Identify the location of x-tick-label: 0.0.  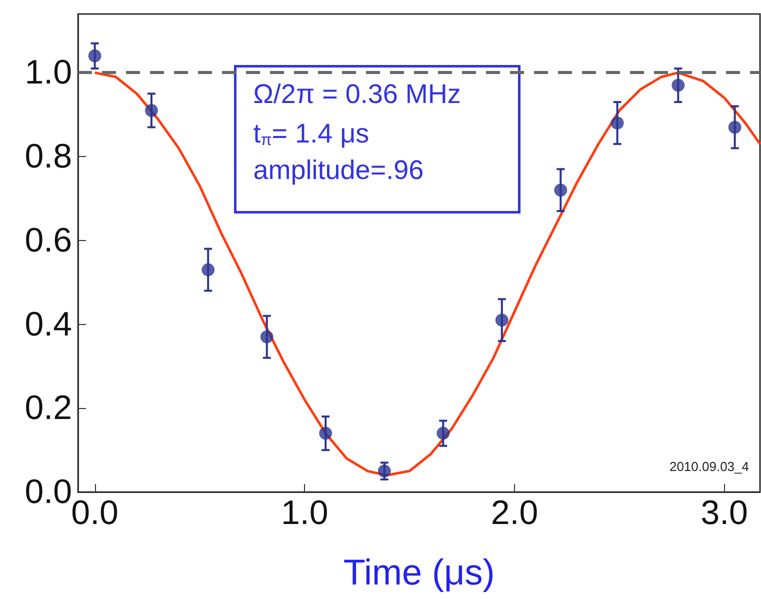
(94, 513).